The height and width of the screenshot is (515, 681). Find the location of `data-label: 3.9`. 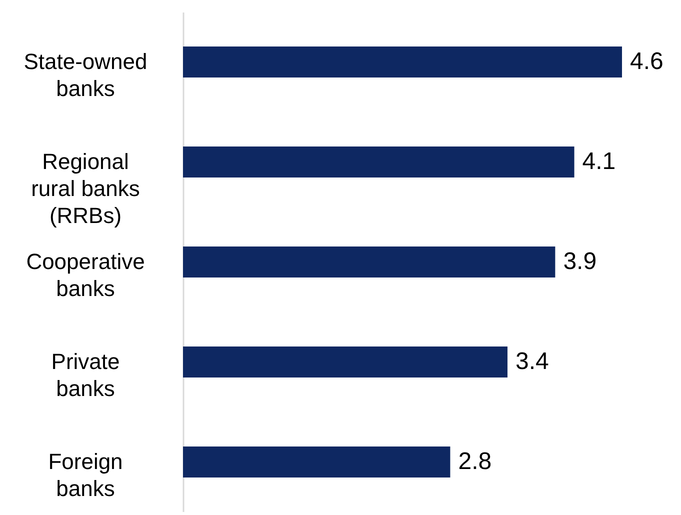

data-label: 3.9 is located at coordinates (580, 261).